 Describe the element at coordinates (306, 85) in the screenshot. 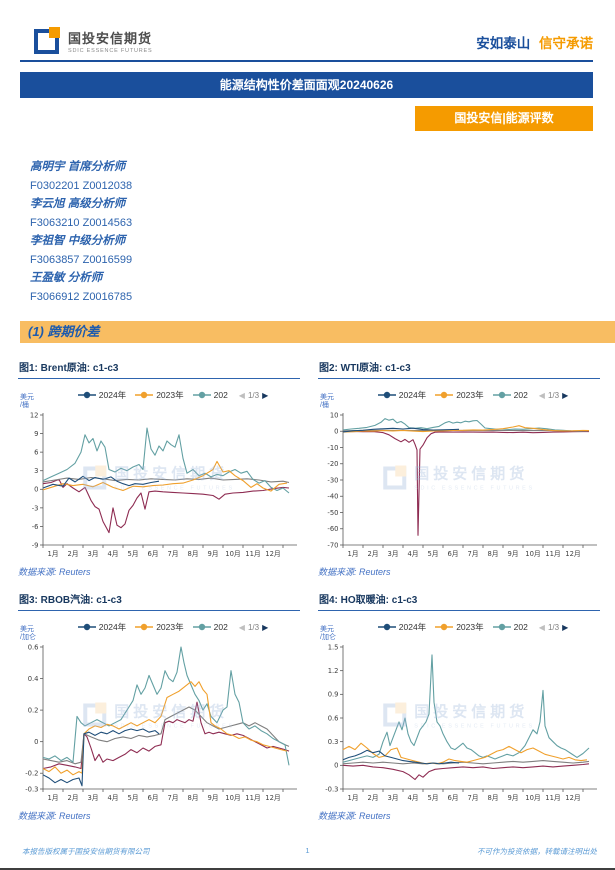

I see `report-title-banner: 能源结构性价差面面观20240626` at that location.